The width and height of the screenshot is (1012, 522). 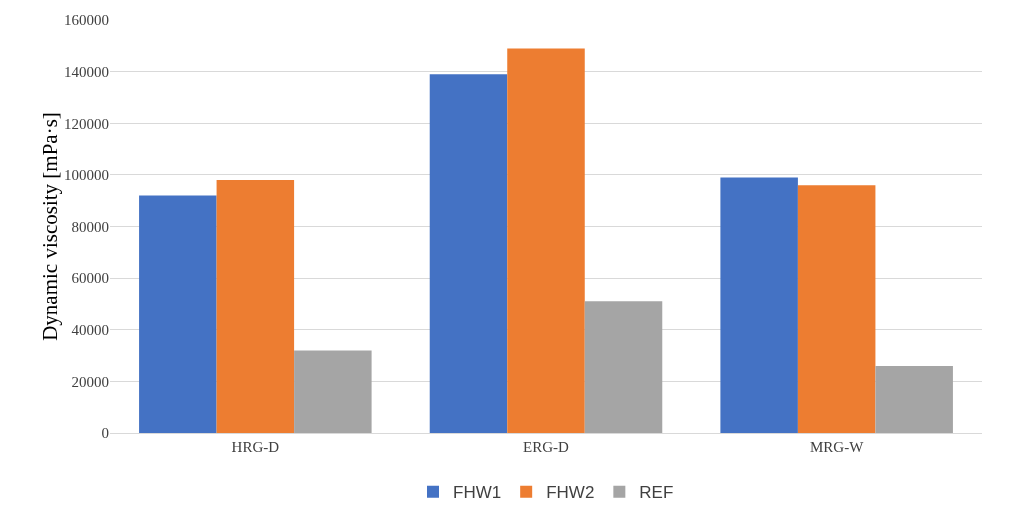 What do you see at coordinates (86, 71) in the screenshot?
I see `y-tick-label: 140000` at bounding box center [86, 71].